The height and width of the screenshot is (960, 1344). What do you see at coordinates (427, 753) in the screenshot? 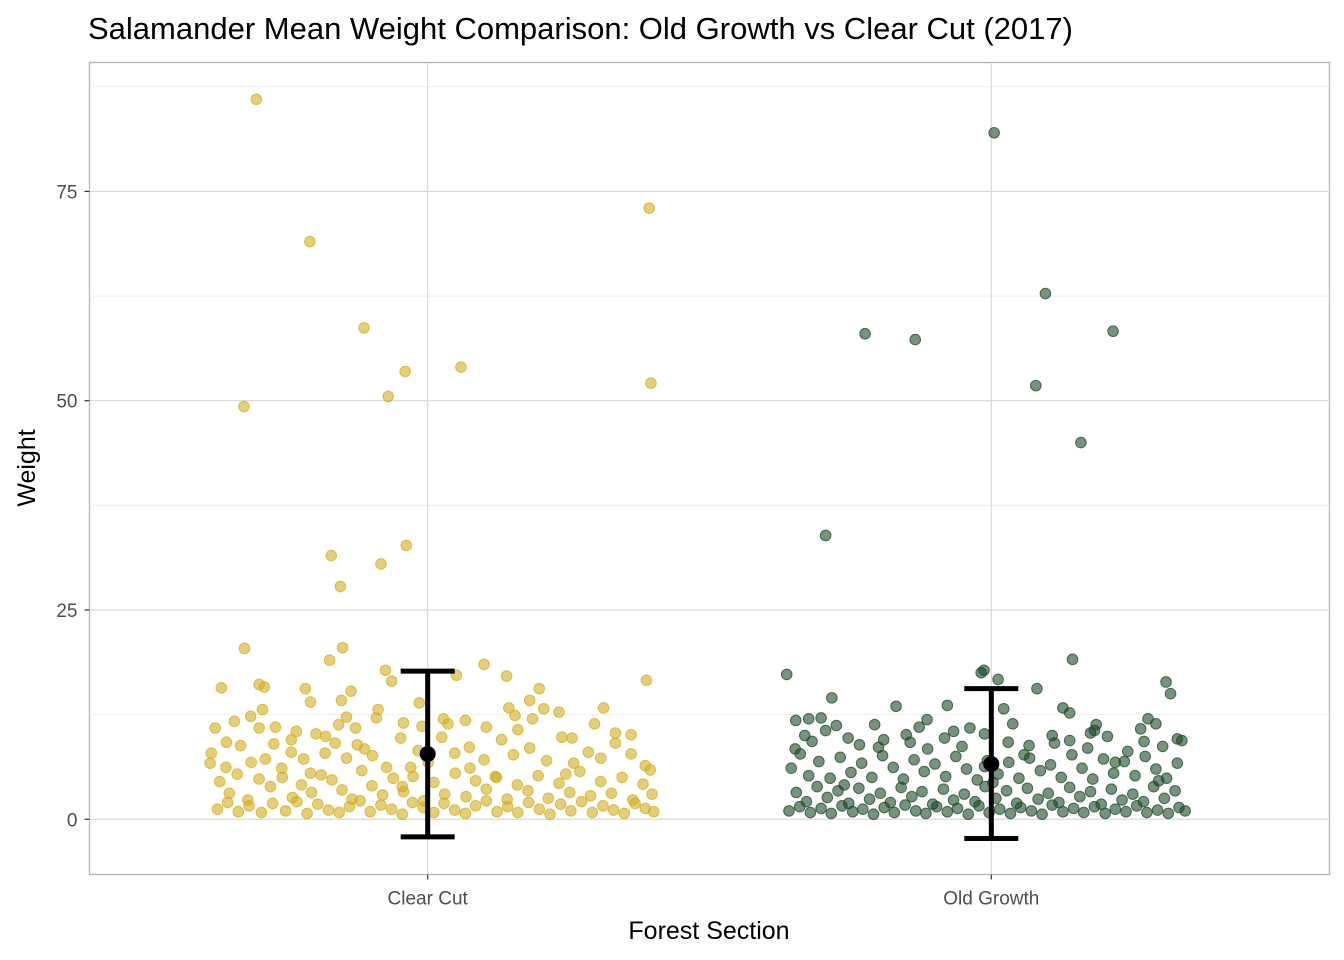
I see `mean-point` at bounding box center [427, 753].